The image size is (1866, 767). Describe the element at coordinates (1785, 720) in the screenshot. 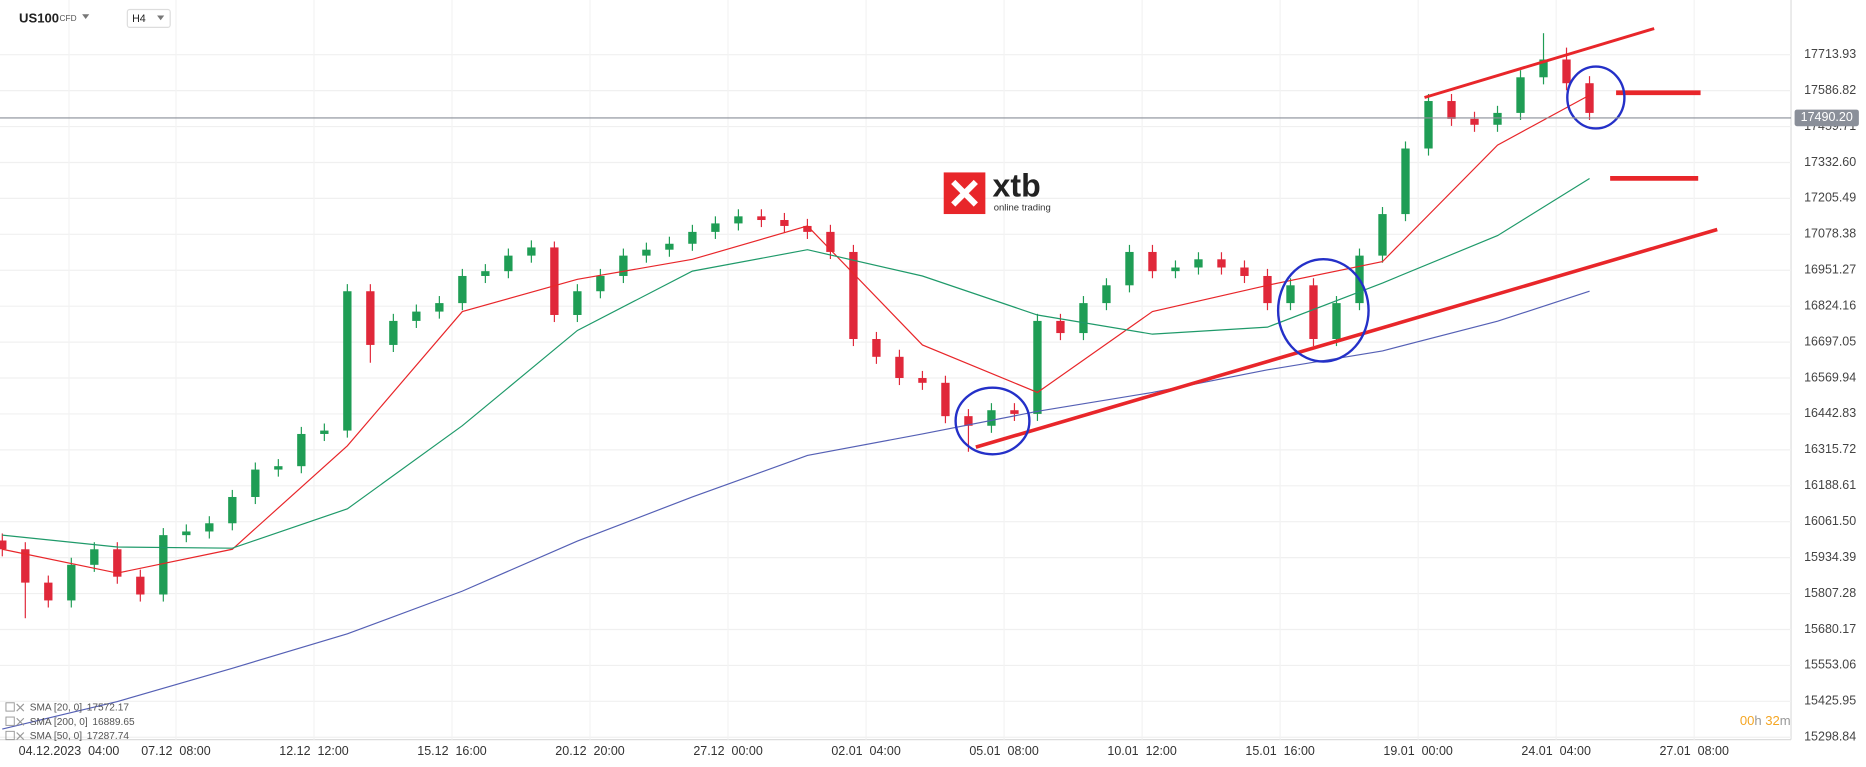

I see `countdown-m: m` at that location.